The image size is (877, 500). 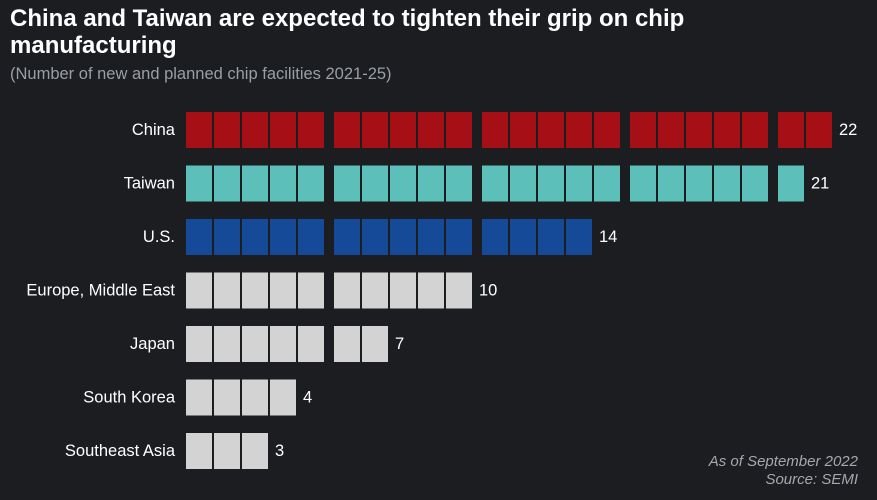 What do you see at coordinates (100, 291) in the screenshot?
I see `category-label: Europe, Middle East` at bounding box center [100, 291].